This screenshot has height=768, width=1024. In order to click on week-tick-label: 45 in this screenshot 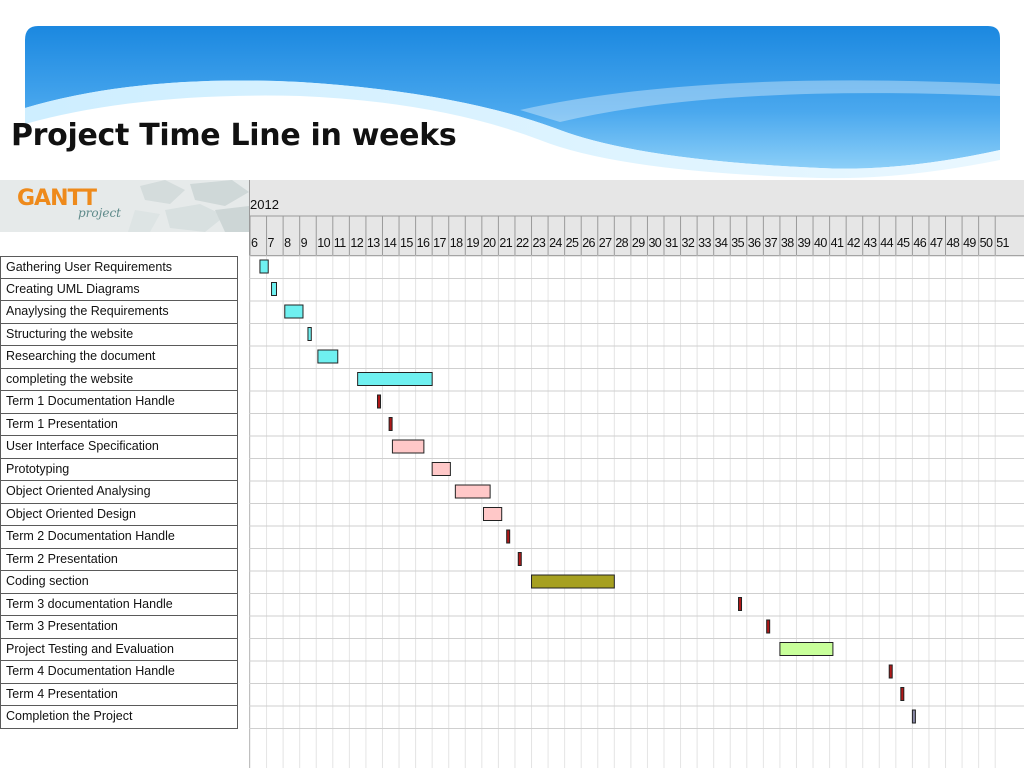, I will do `click(903, 243)`.